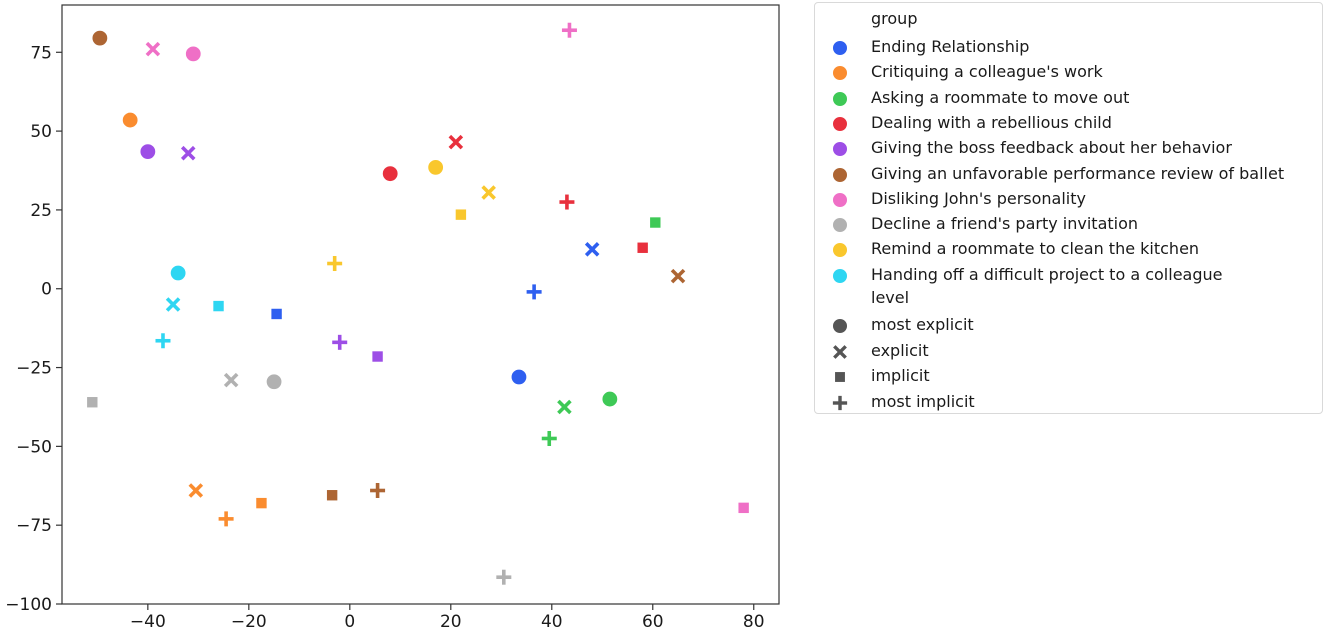 The image size is (1329, 629). Describe the element at coordinates (1067, 46) in the screenshot. I see `legend-item-group: Ending Relationship` at that location.